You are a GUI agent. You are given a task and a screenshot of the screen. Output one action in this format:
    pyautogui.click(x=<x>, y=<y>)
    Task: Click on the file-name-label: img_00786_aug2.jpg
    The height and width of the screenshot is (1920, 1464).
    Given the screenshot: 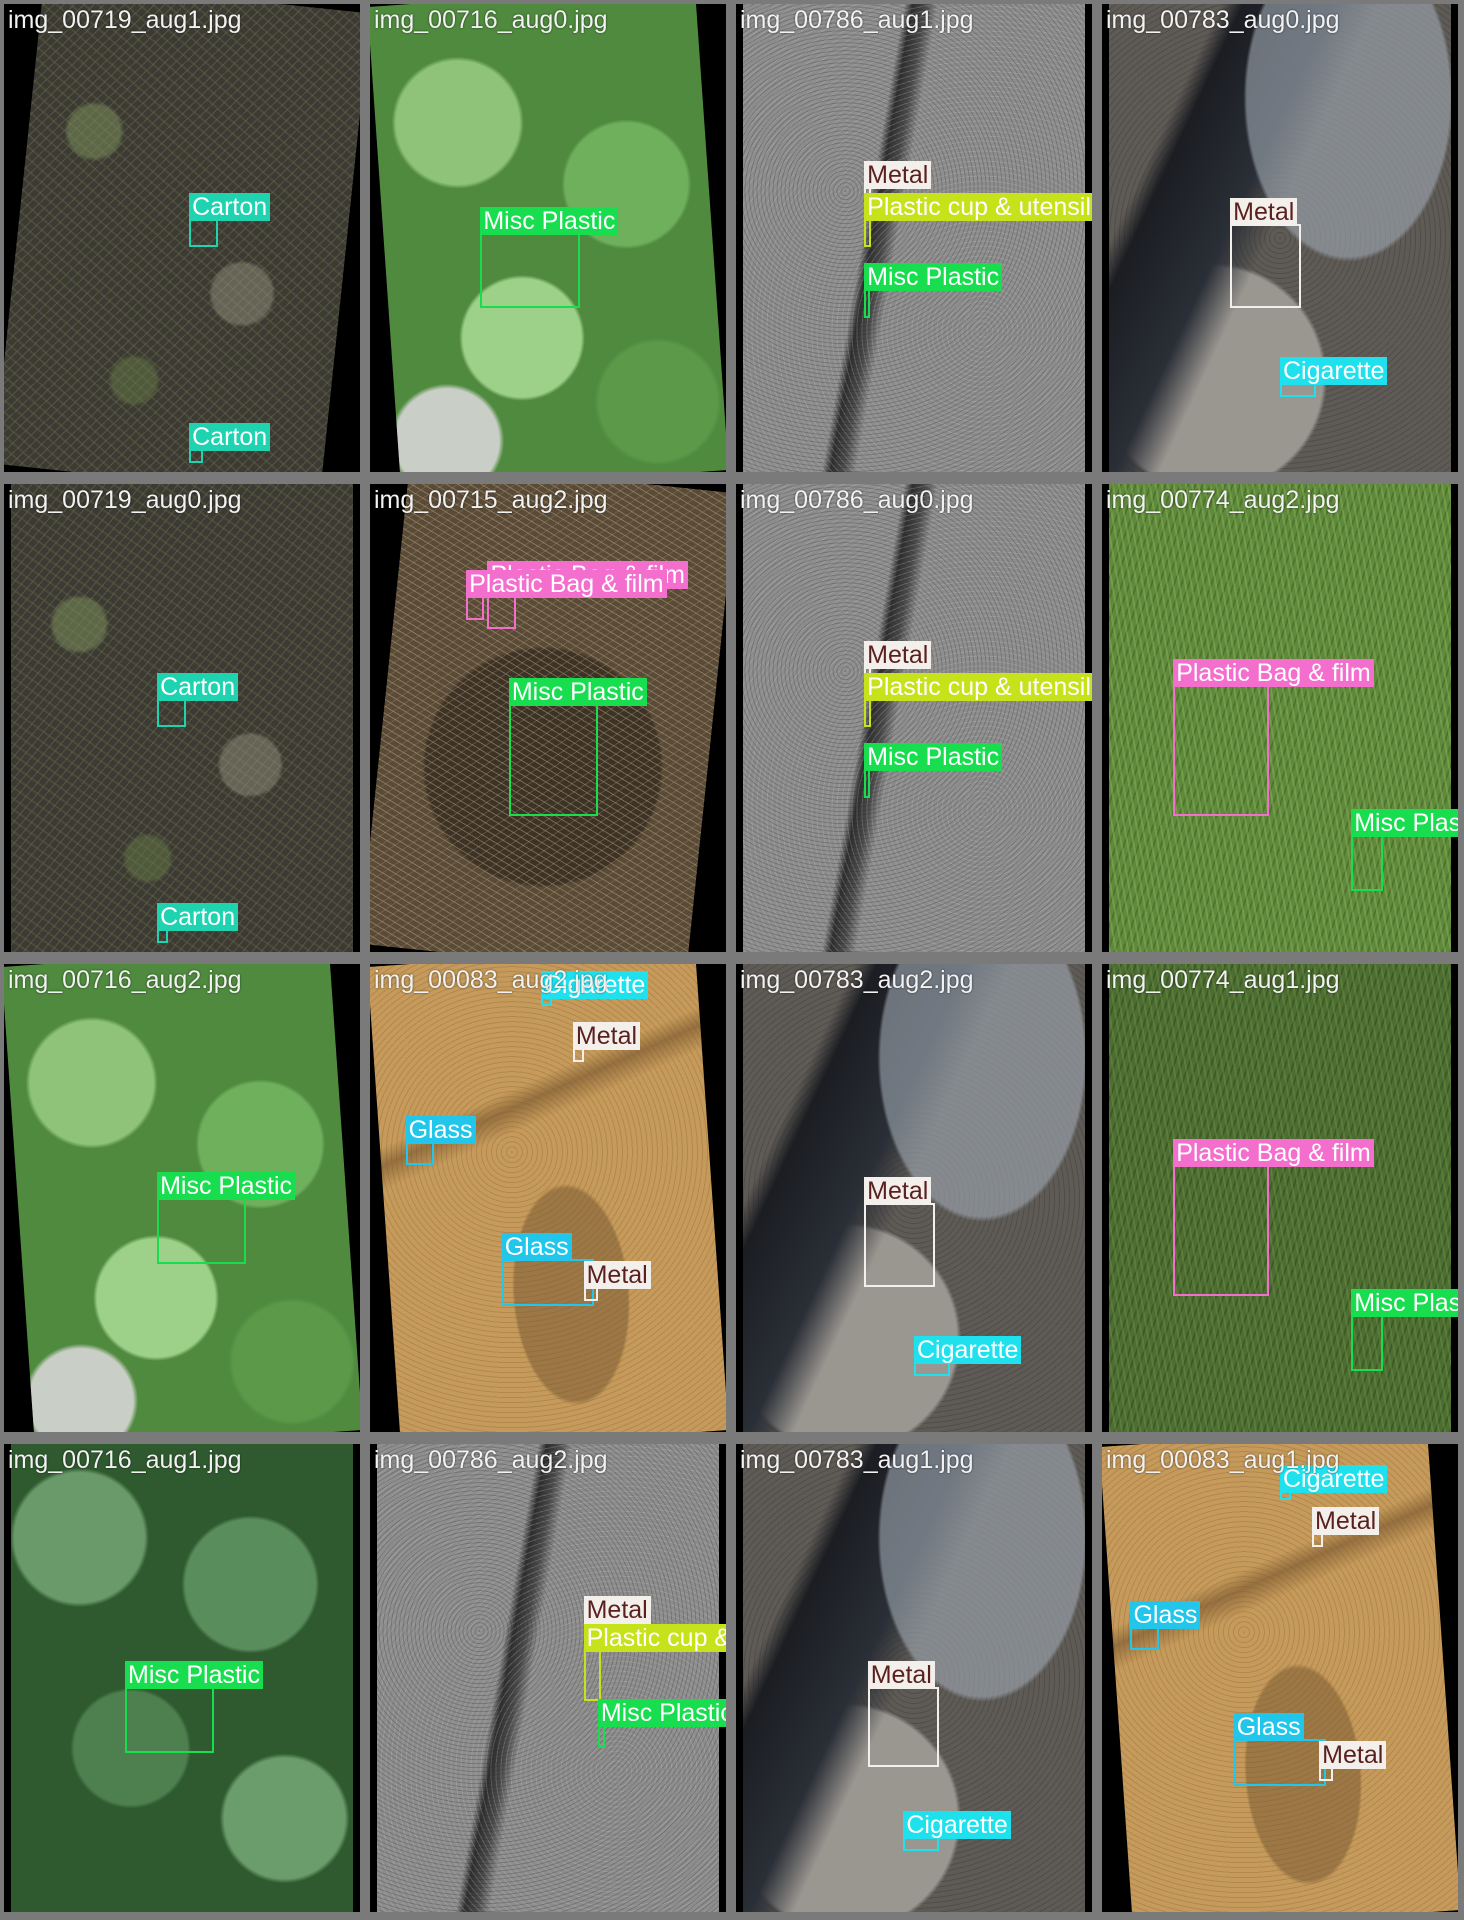 What is the action you would take?
    pyautogui.click(x=491, y=1460)
    